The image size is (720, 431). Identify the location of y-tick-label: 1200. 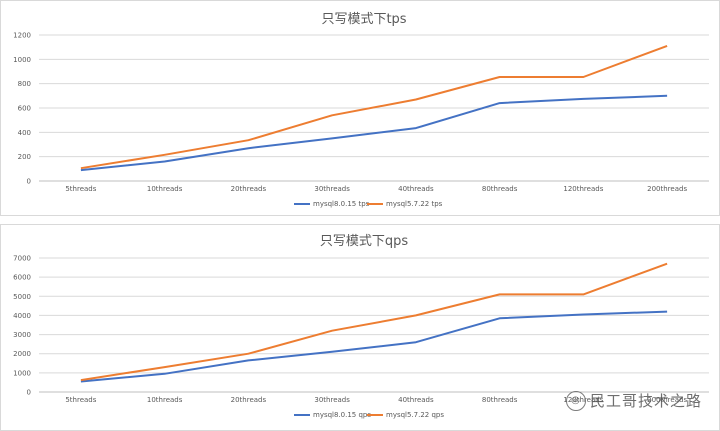
(22, 36).